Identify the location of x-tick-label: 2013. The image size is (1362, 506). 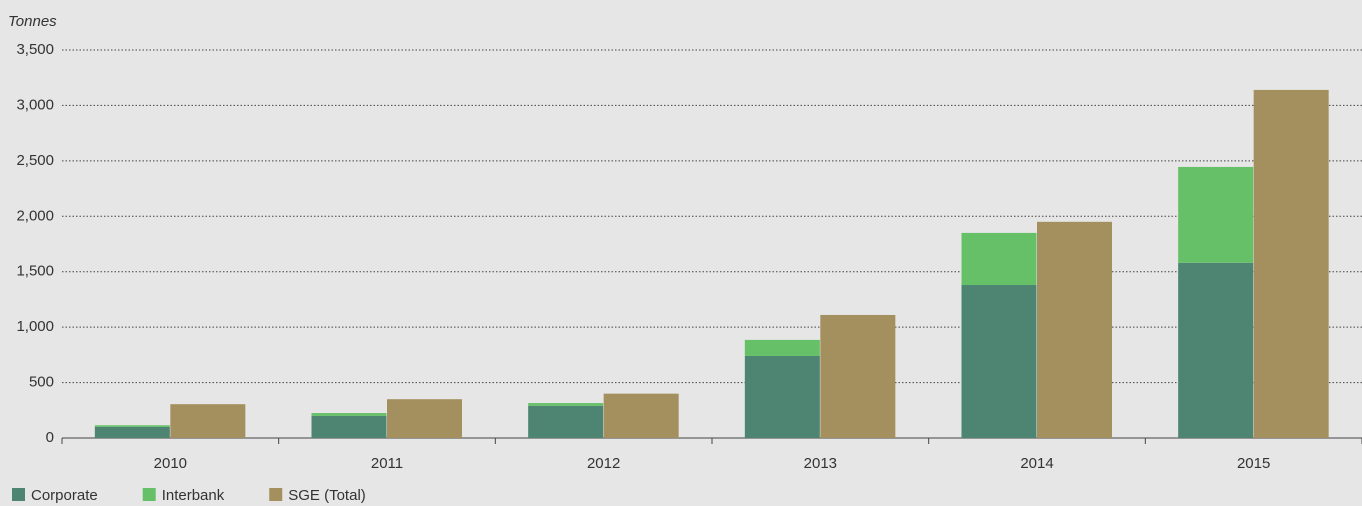
(820, 463).